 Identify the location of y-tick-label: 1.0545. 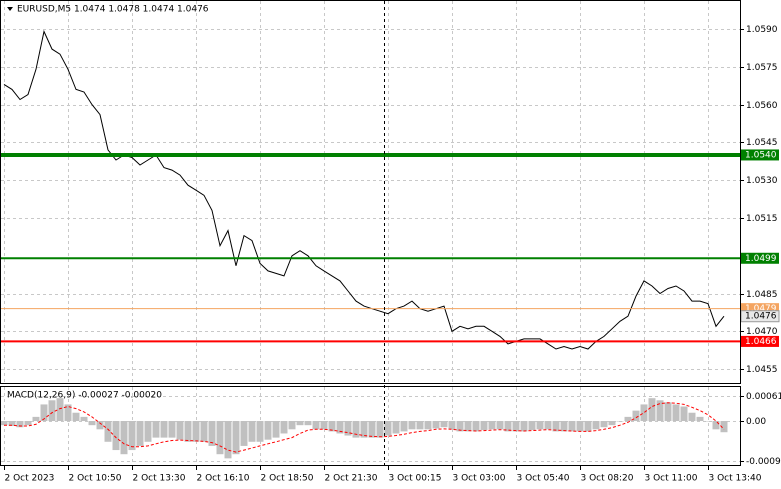
(762, 143).